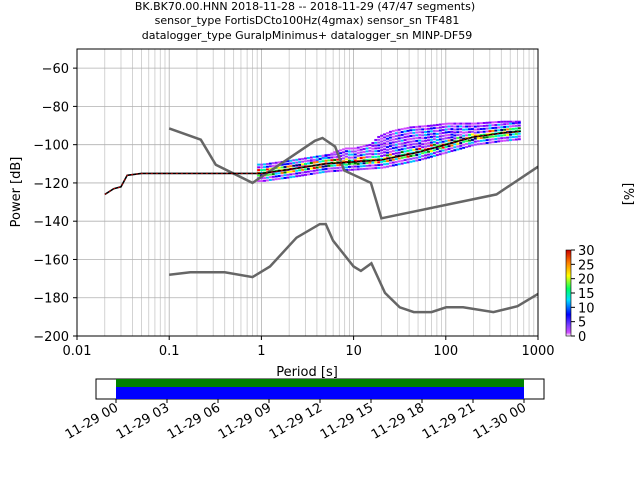  What do you see at coordinates (245, 421) in the screenshot?
I see `timeline-tick-label: 11-29 09` at bounding box center [245, 421].